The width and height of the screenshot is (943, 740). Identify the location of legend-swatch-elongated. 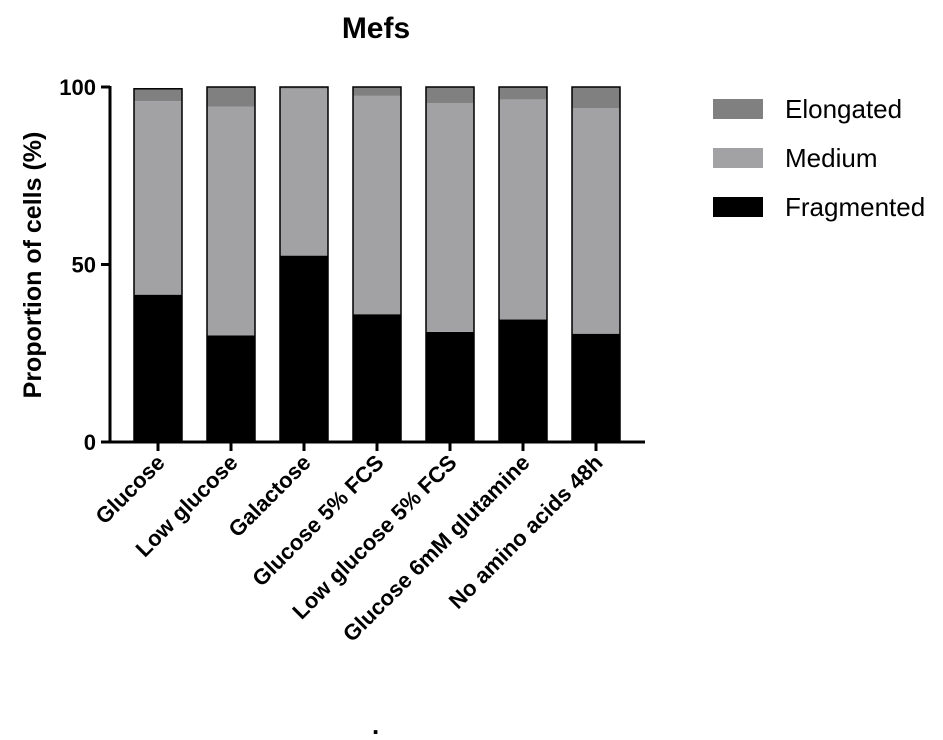
(738, 109).